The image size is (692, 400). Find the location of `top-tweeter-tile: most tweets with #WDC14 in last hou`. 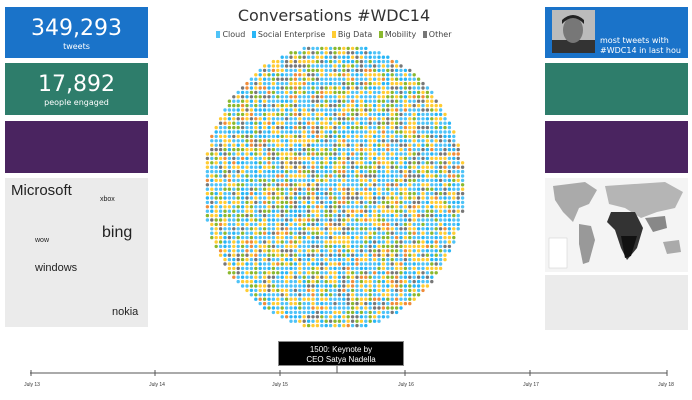

top-tweeter-tile: most tweets with #WDC14 in last hou is located at coordinates (616, 32).